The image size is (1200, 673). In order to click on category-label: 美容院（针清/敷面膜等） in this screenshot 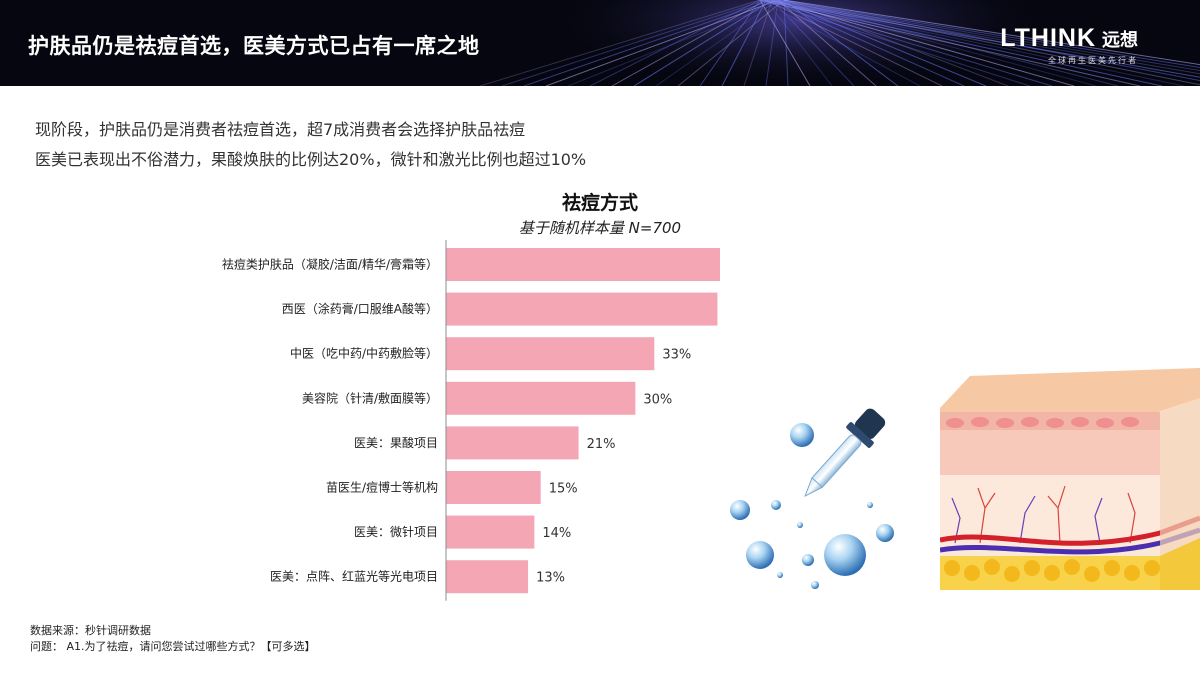, I will do `click(370, 397)`.